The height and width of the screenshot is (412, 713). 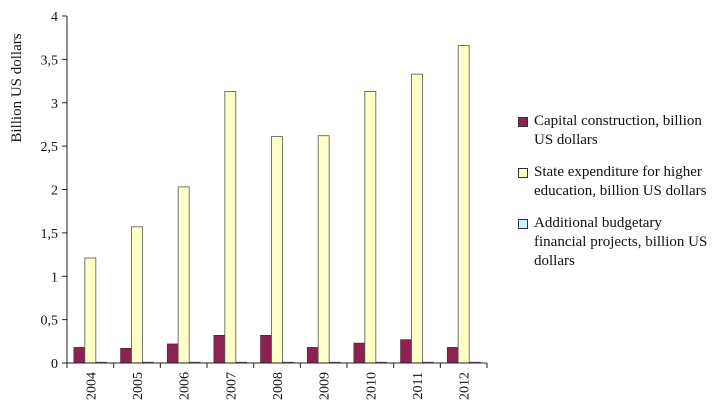 I want to click on bar-state-expenditure-2006, so click(x=183, y=275).